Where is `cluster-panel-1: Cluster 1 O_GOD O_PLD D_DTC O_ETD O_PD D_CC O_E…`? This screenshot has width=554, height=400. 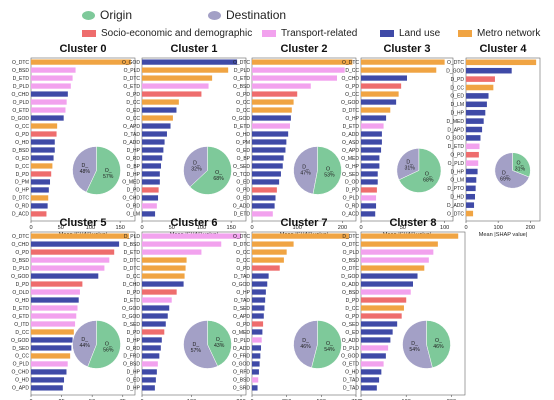
cluster-panel-1: Cluster 1 O_GOD O_PLD D_DTC O_ETD O_PD D_CC O_E… is located at coordinates (184, 140).